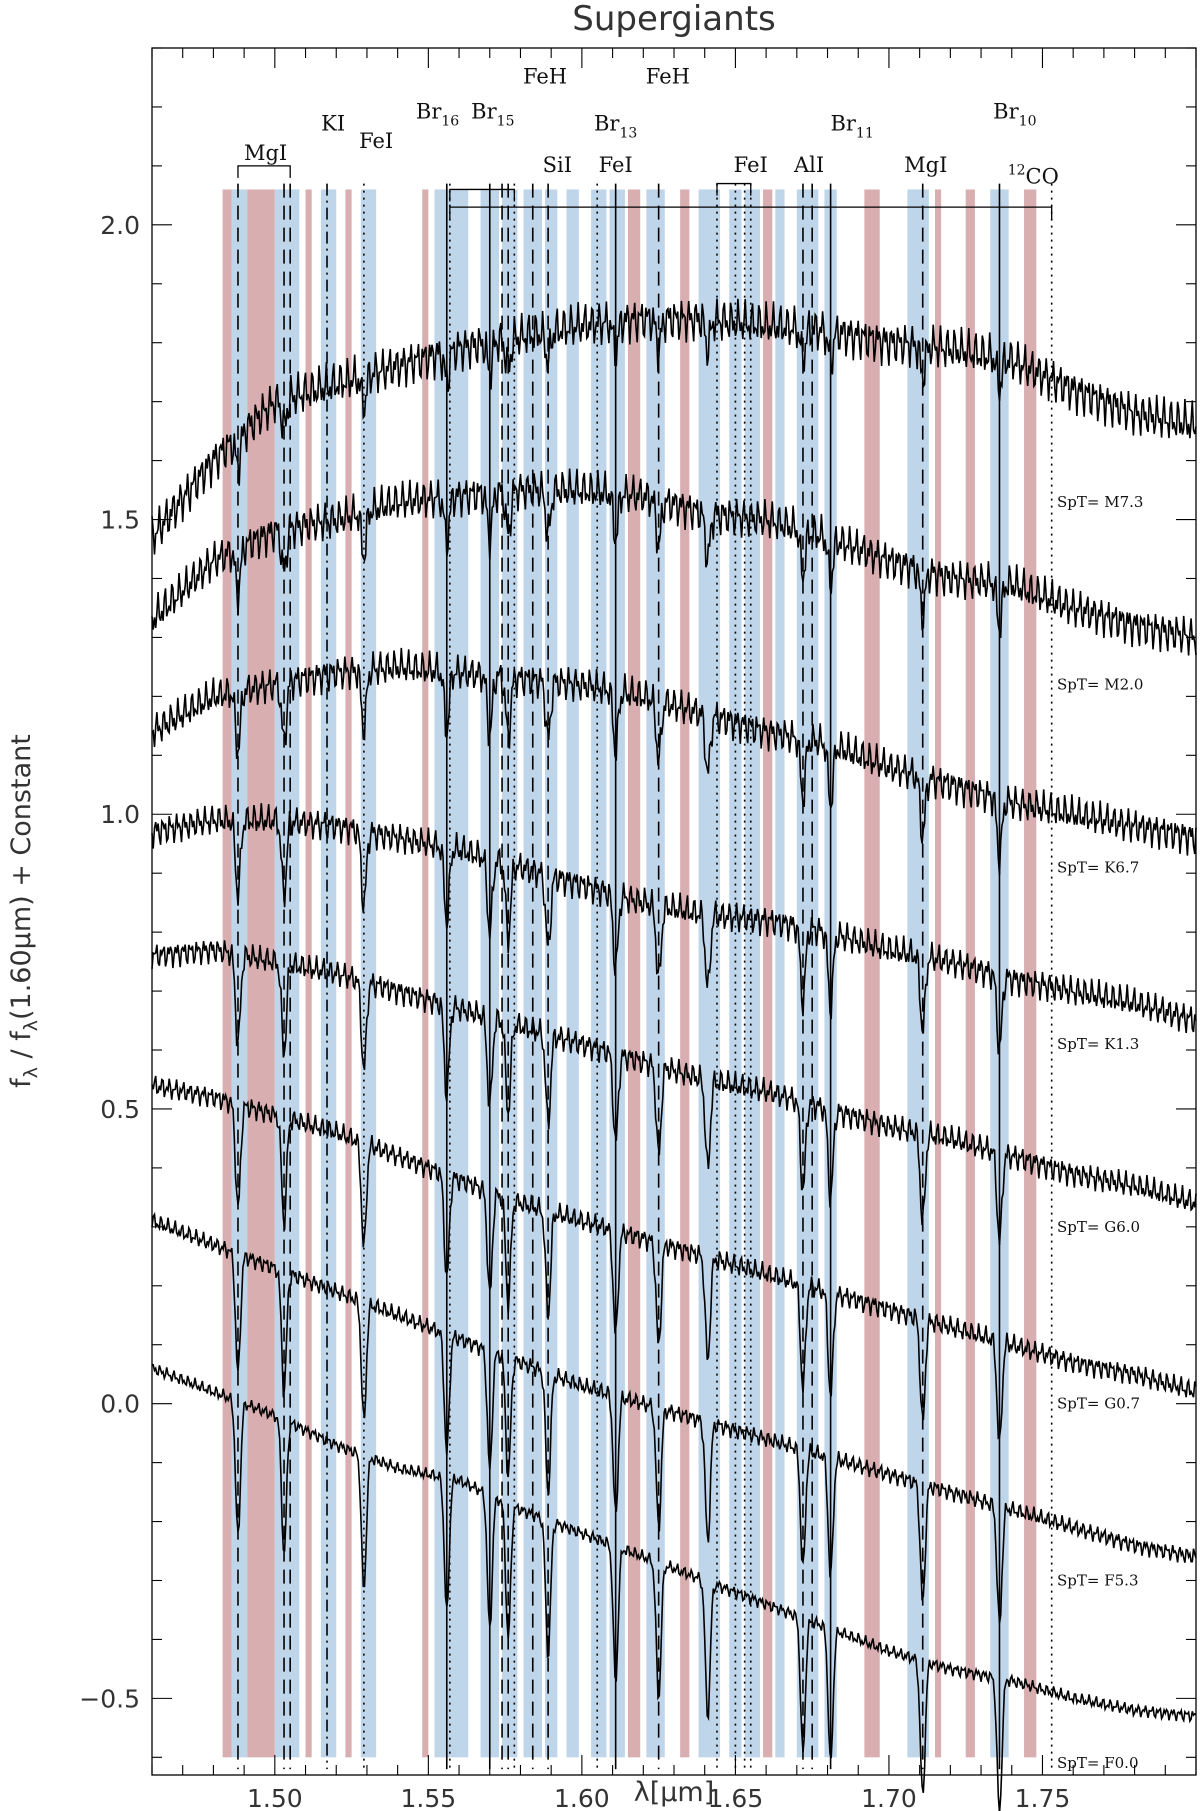 Image resolution: width=1200 pixels, height=1811 pixels. I want to click on chart-title: Supergiants, so click(673, 19).